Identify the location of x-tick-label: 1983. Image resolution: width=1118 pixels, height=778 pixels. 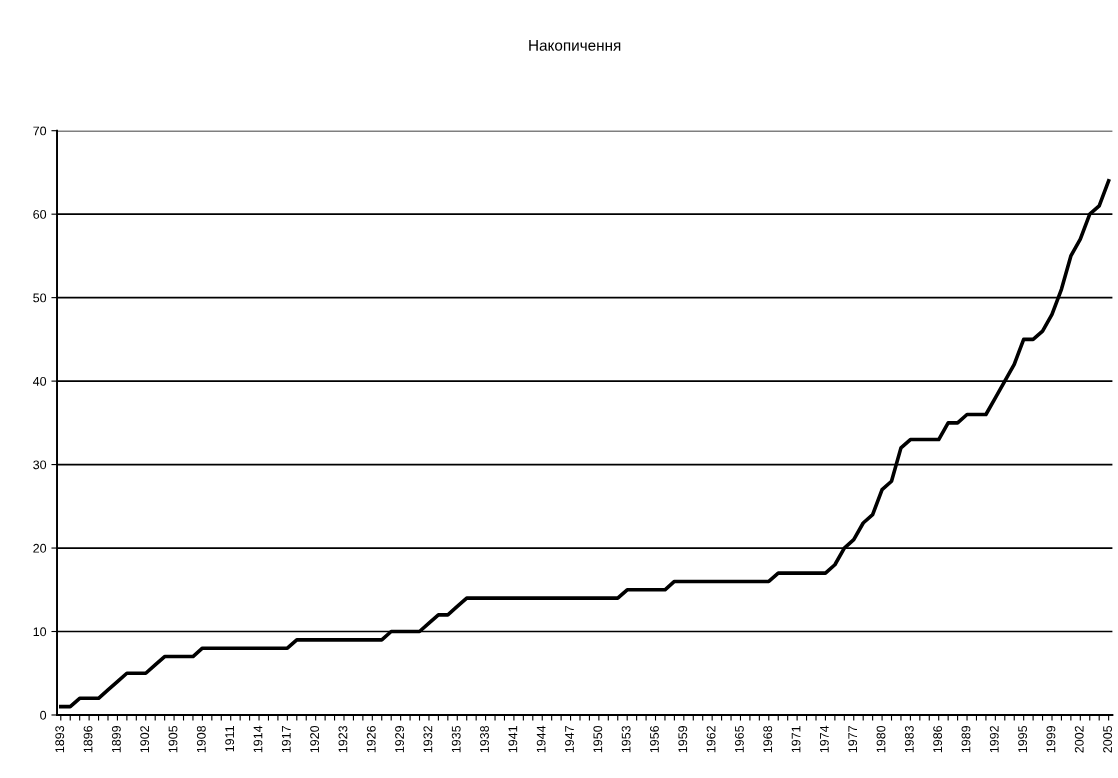
(909, 739).